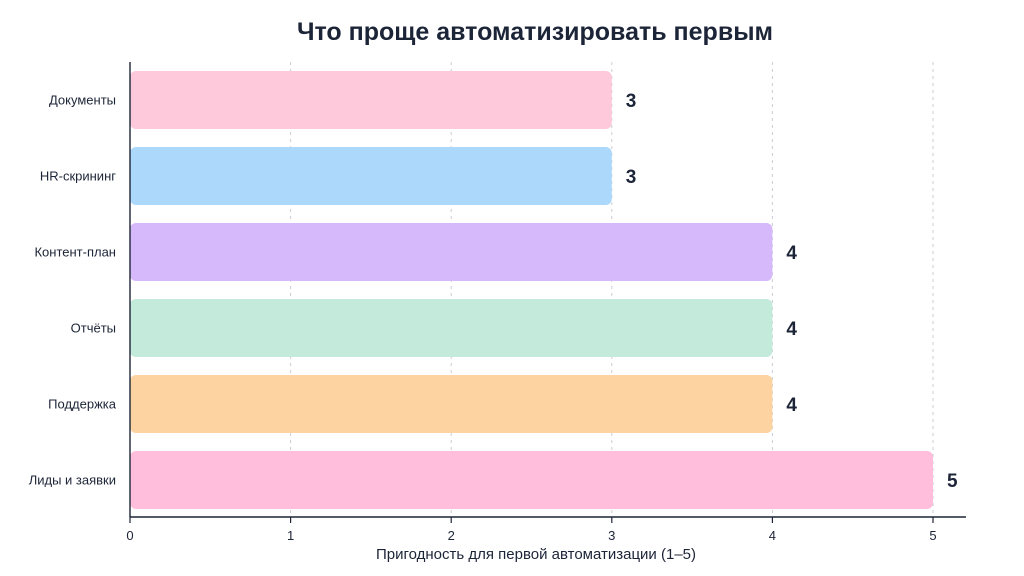 Image resolution: width=1024 pixels, height=576 pixels. Describe the element at coordinates (451, 535) in the screenshot. I see `x-tick-label: 2` at that location.